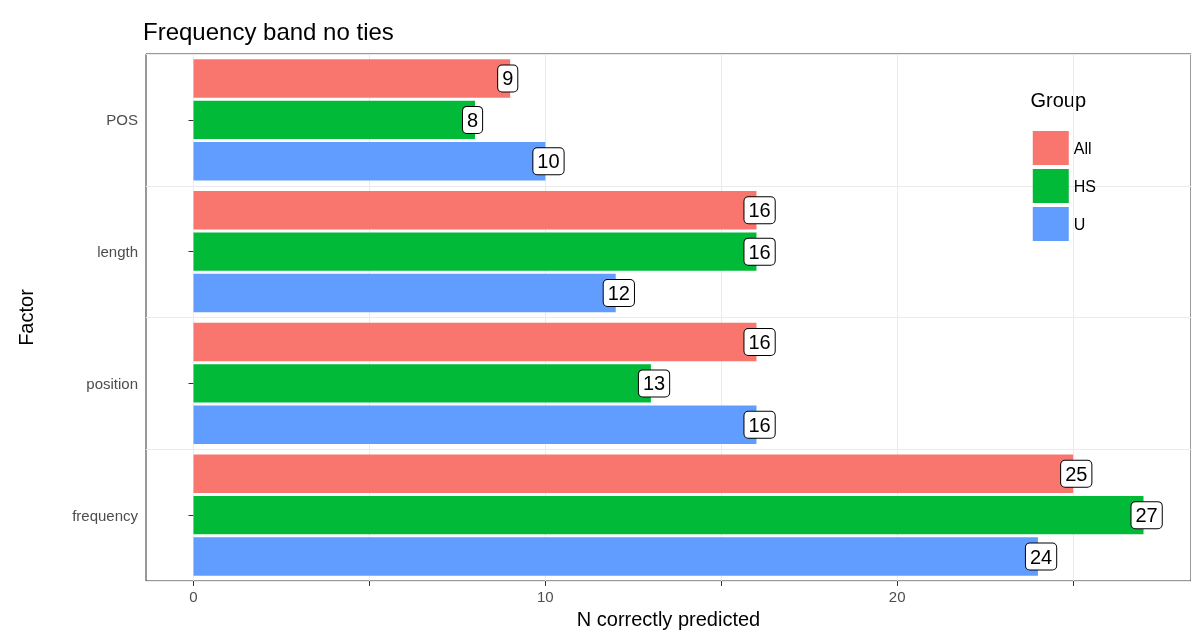  Describe the element at coordinates (26, 317) in the screenshot. I see `y-axis-title: Factor` at that location.